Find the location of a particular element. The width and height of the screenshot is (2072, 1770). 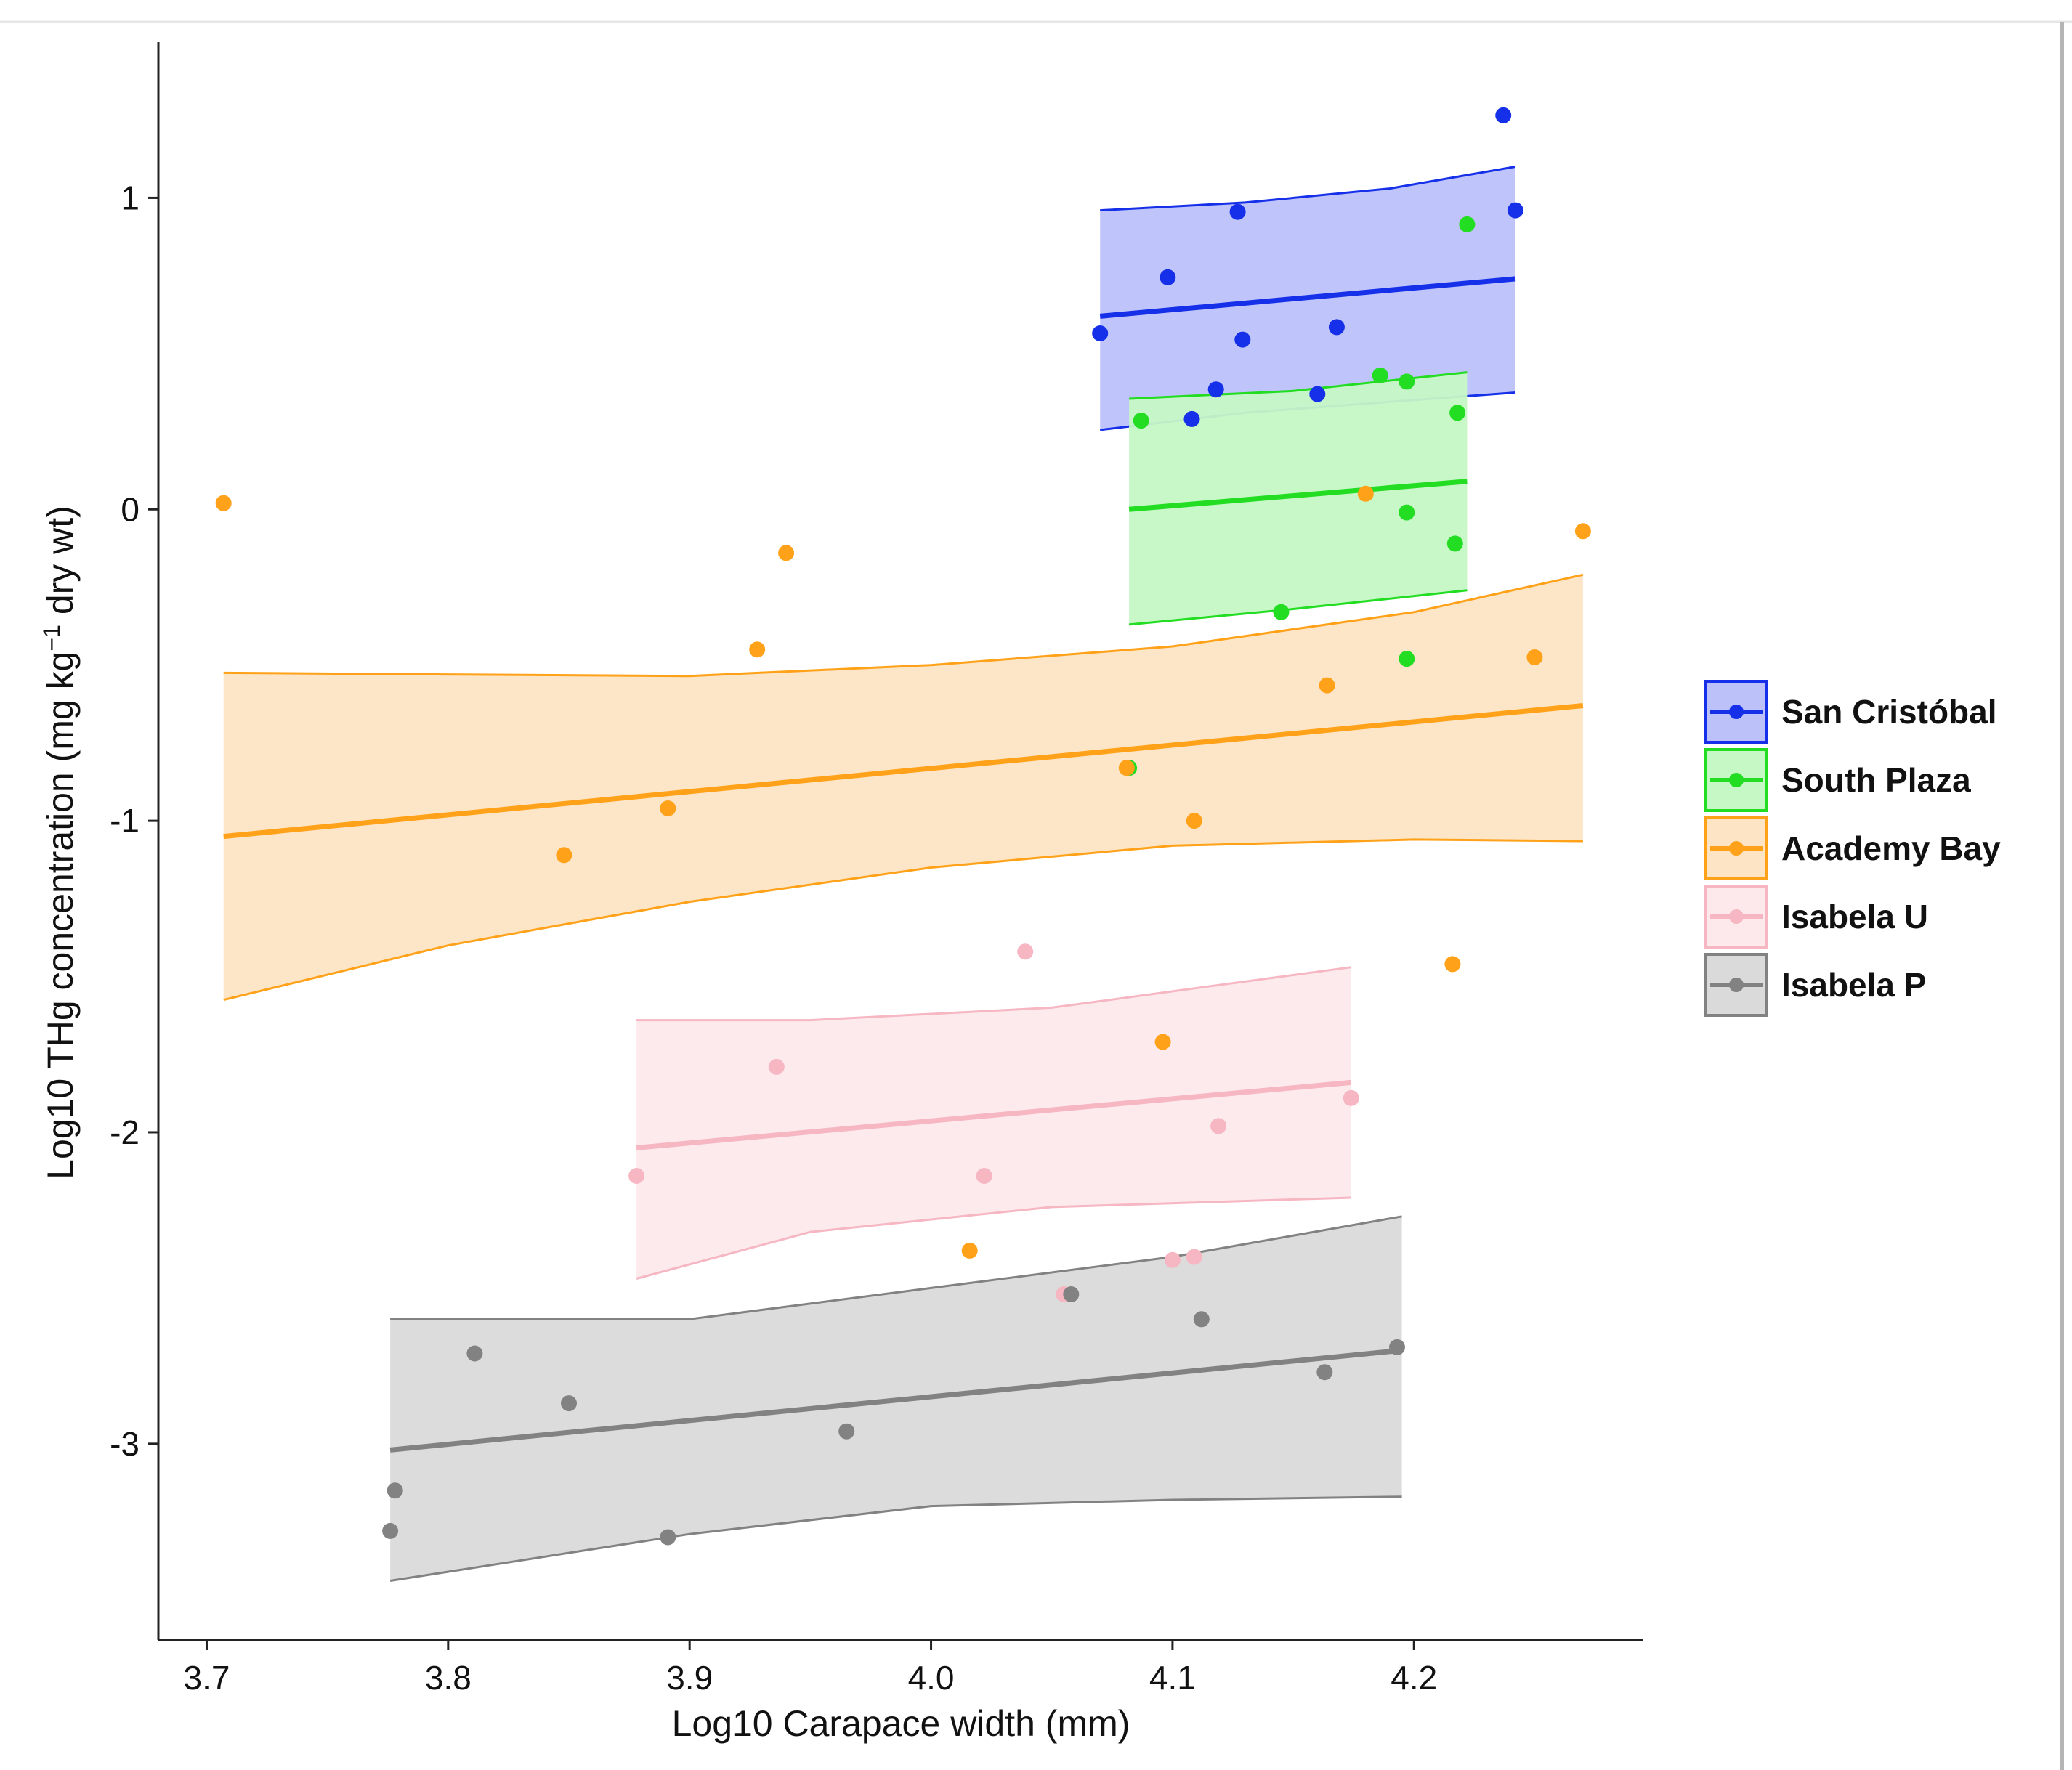

y-axis-title-superscript: −1 is located at coordinates (52, 638).